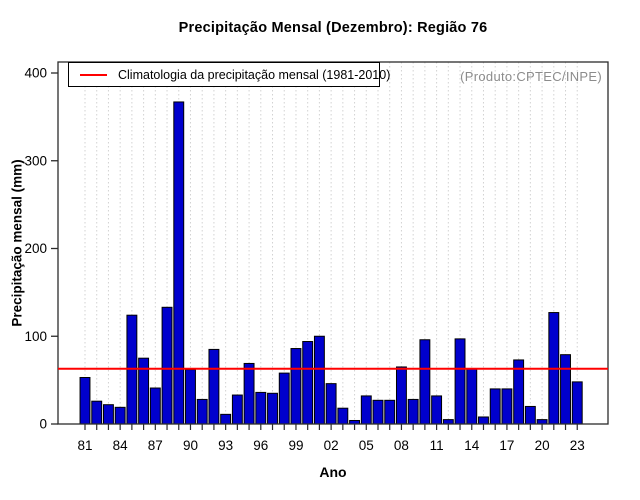  What do you see at coordinates (472, 445) in the screenshot?
I see `x-tick-label-14: 14` at bounding box center [472, 445].